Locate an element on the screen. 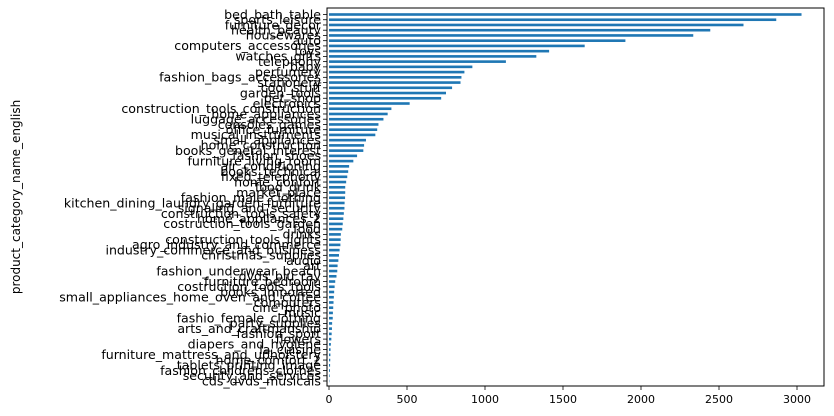 This screenshot has width=834, height=416. x-tick-label: 500 is located at coordinates (407, 399).